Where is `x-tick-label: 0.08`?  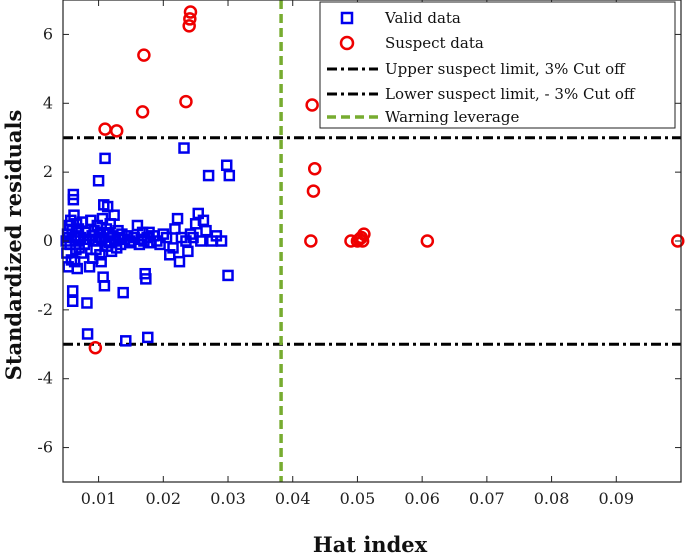 x-tick-label: 0.08 is located at coordinates (552, 498).